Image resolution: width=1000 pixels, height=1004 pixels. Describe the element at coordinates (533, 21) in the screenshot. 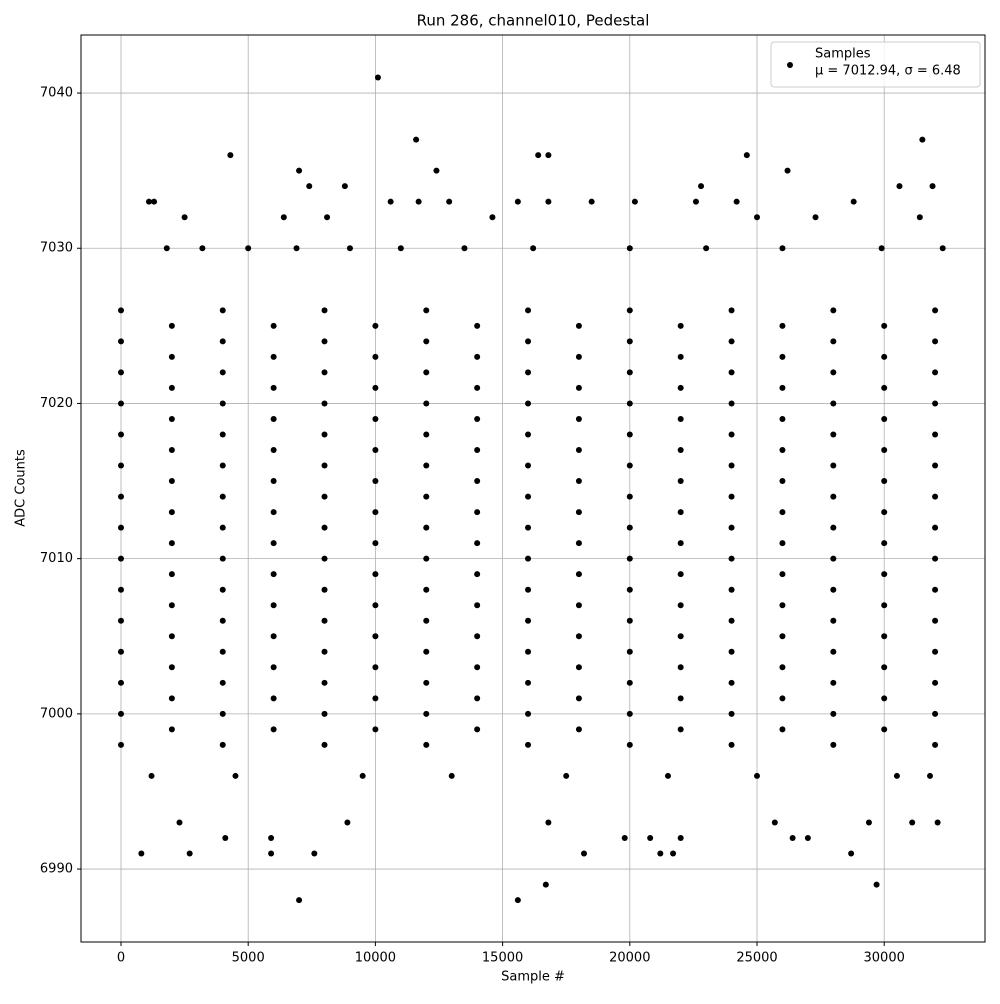

I see `chart-title: Run 286, channel010, Pedestal` at that location.